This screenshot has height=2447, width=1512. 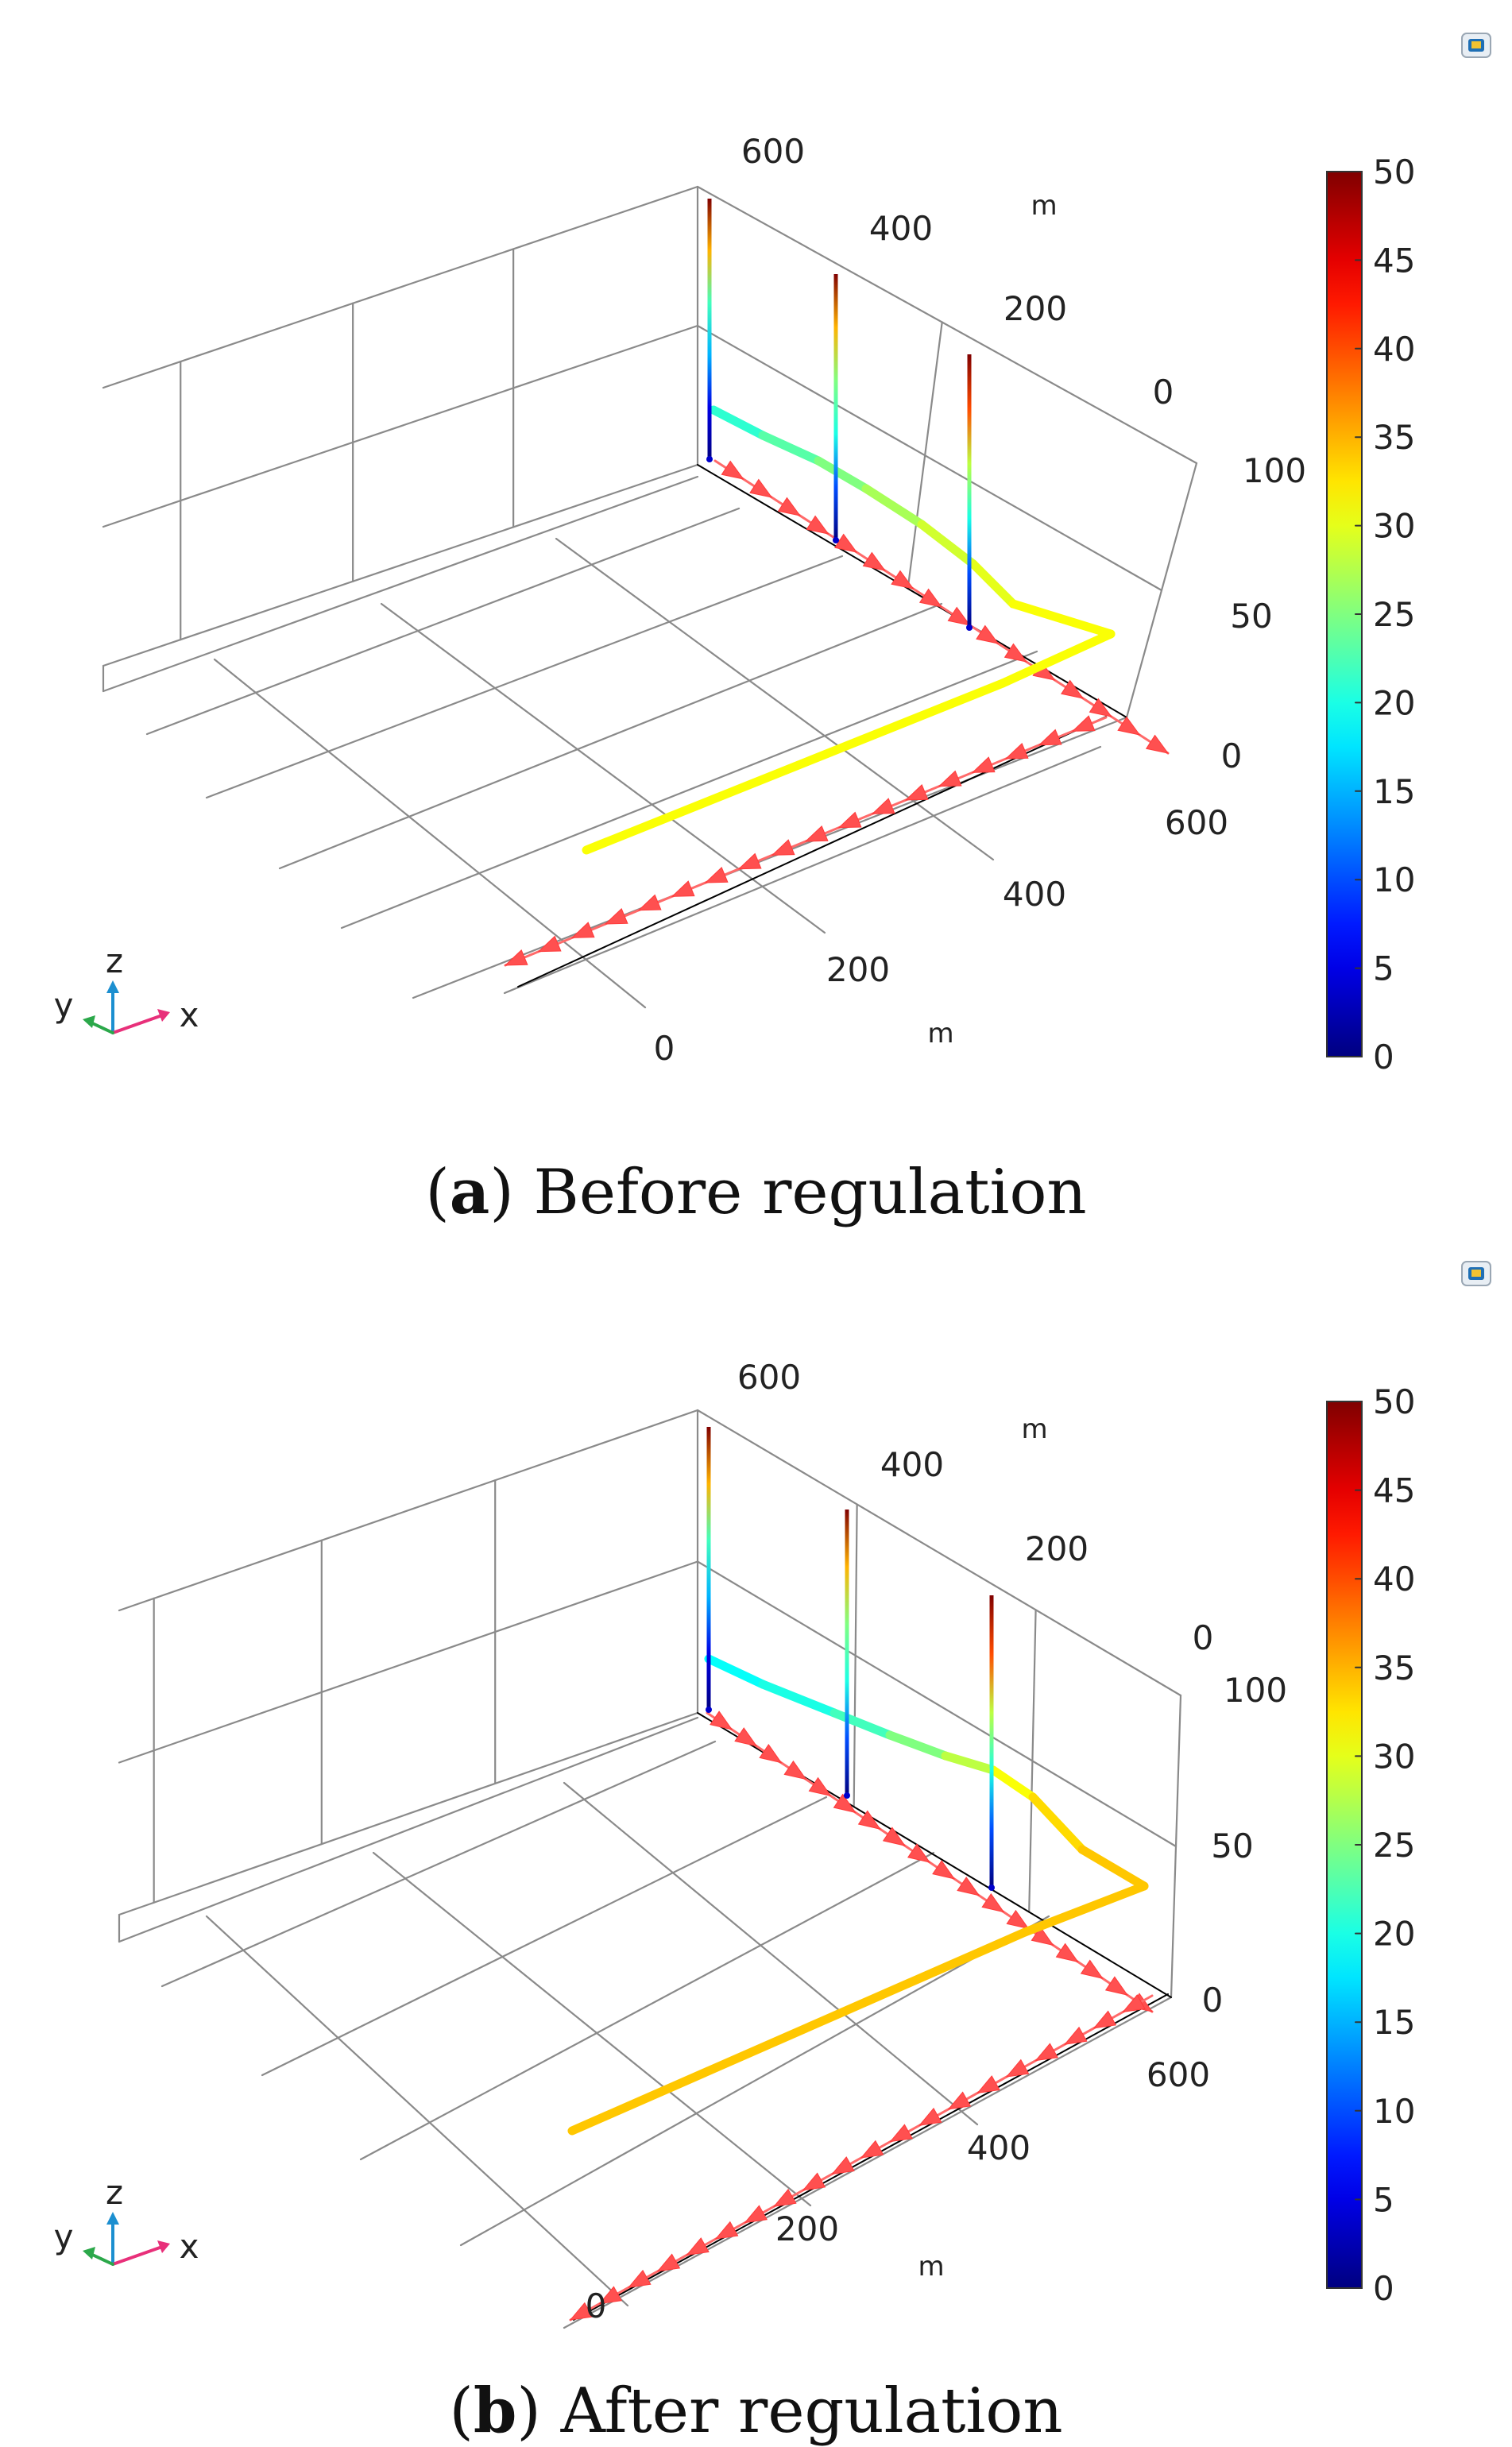 I want to click on y-tick-label: 400, so click(x=912, y=1464).